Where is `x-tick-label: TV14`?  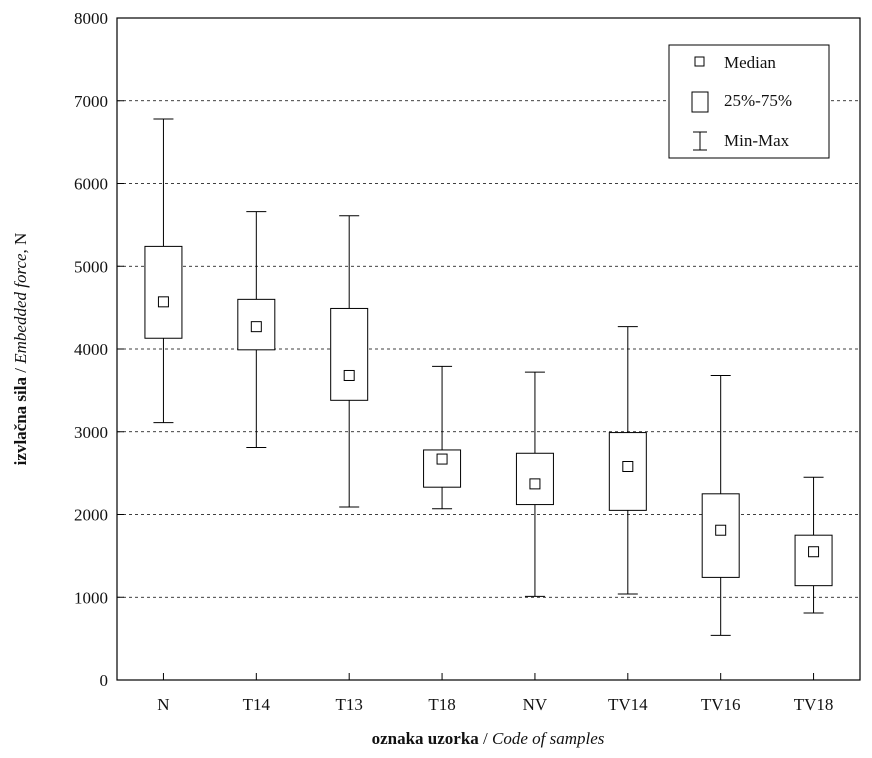
x-tick-label: TV14 is located at coordinates (628, 704).